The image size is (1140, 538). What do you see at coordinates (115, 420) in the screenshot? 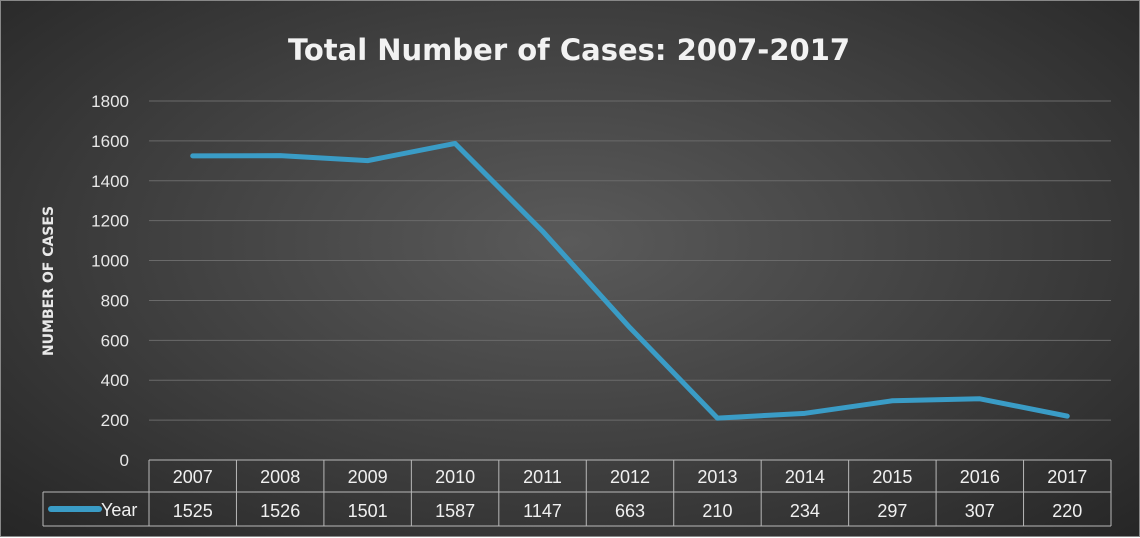
I see `y-tick-label: 200` at bounding box center [115, 420].